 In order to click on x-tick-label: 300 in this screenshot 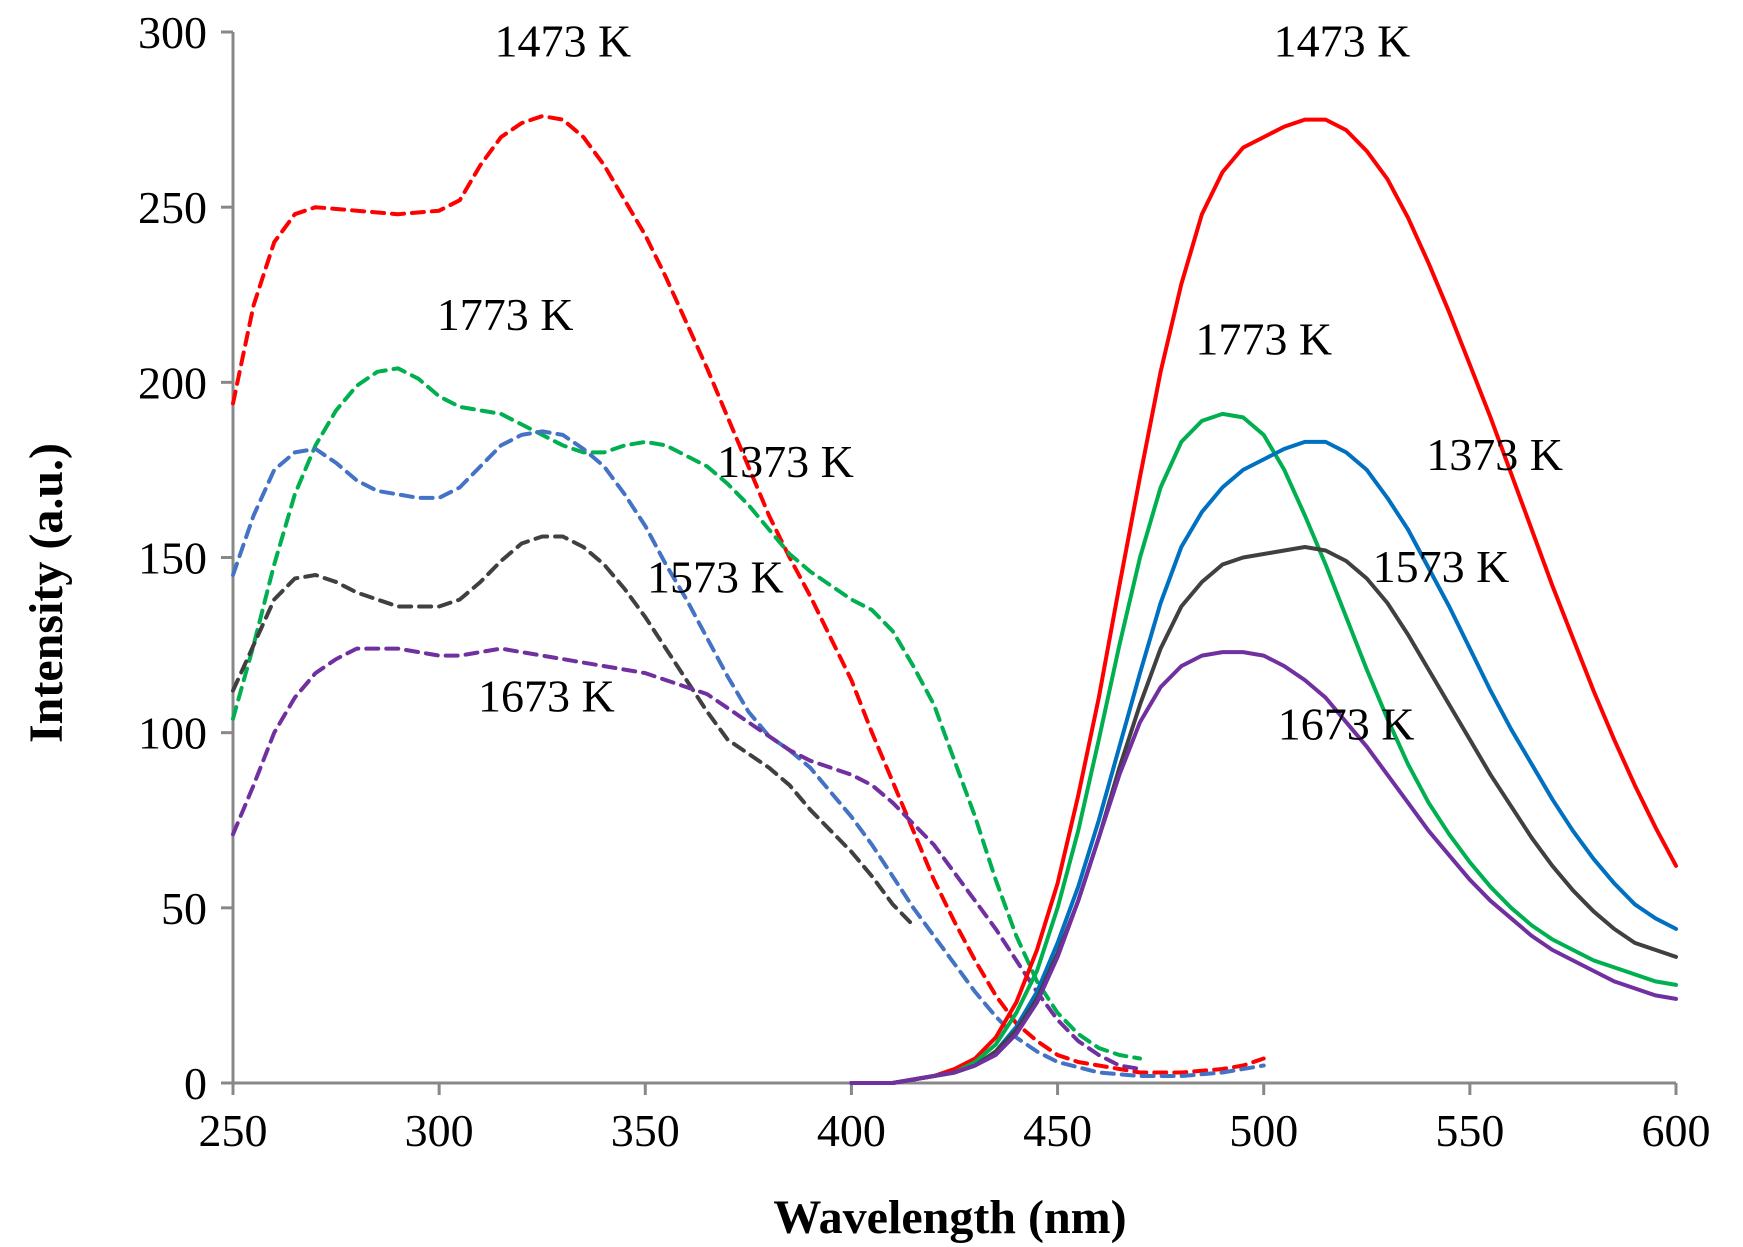, I will do `click(439, 1130)`.